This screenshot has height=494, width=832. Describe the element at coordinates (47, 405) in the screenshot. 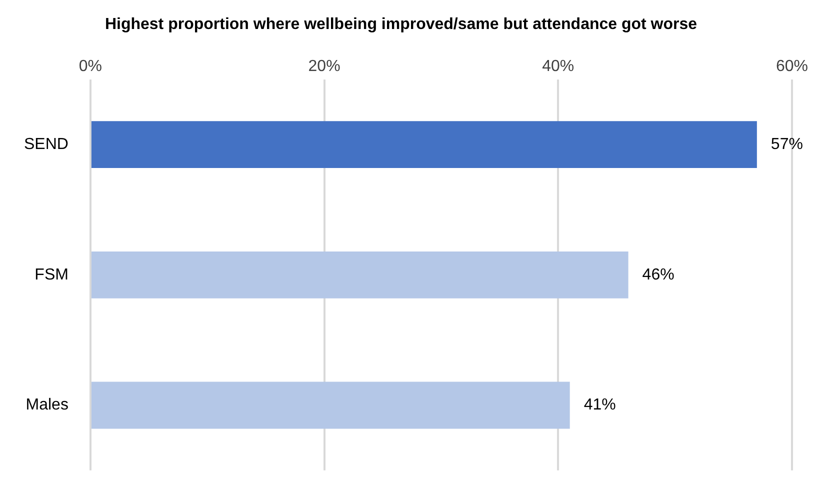

I see `y-tick-label: Males` at that location.